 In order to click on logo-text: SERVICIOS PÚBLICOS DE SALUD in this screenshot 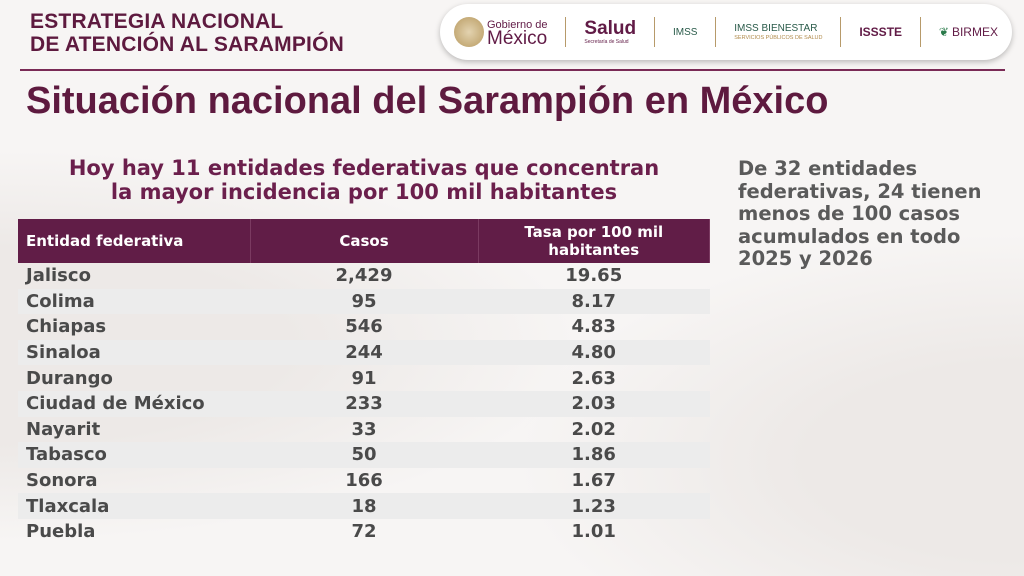, I will do `click(778, 38)`.